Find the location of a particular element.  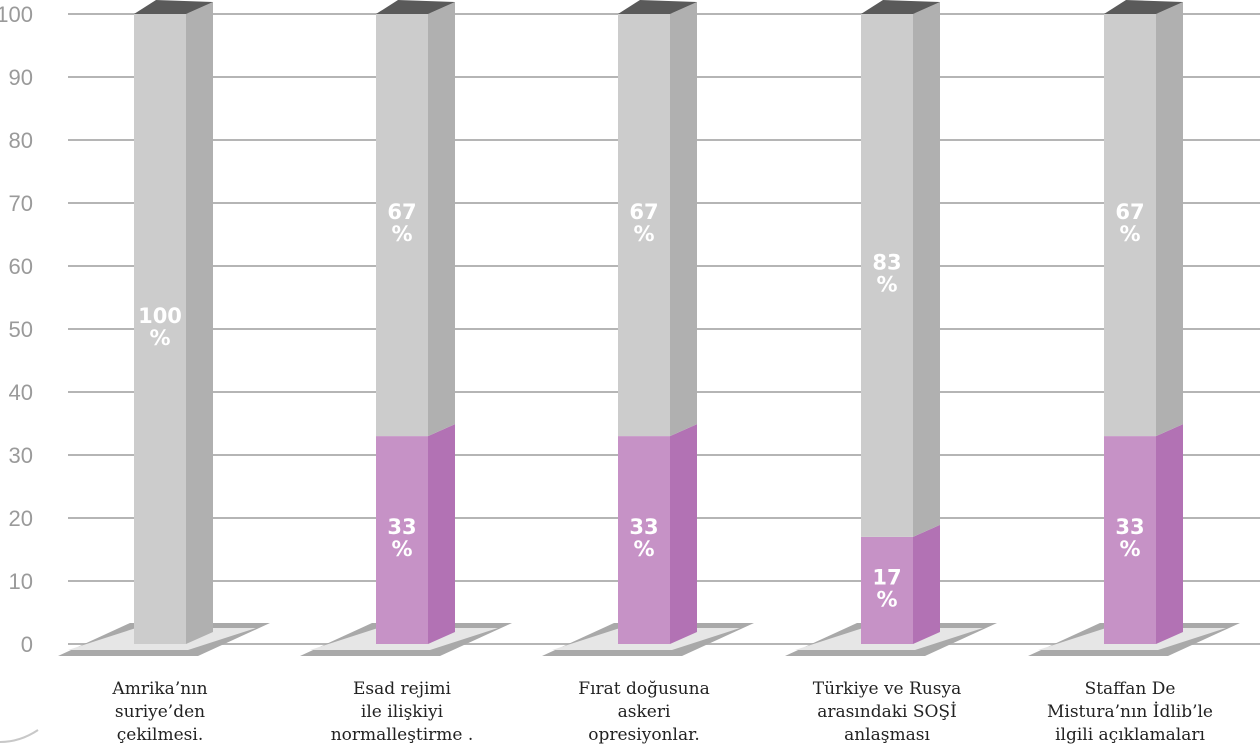

segment-value-label: 83% is located at coordinates (886, 273).